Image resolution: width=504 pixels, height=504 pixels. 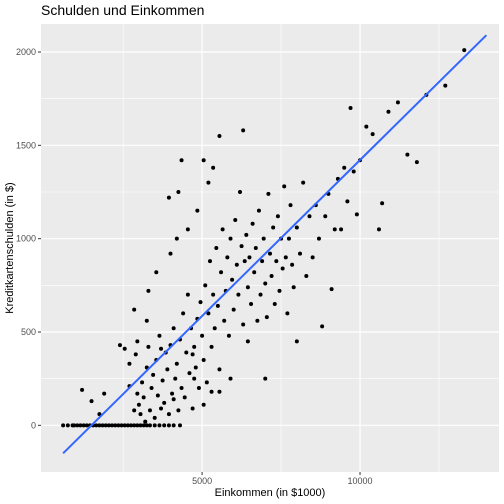 I want to click on y-tick-label: 500, so click(x=28, y=332).